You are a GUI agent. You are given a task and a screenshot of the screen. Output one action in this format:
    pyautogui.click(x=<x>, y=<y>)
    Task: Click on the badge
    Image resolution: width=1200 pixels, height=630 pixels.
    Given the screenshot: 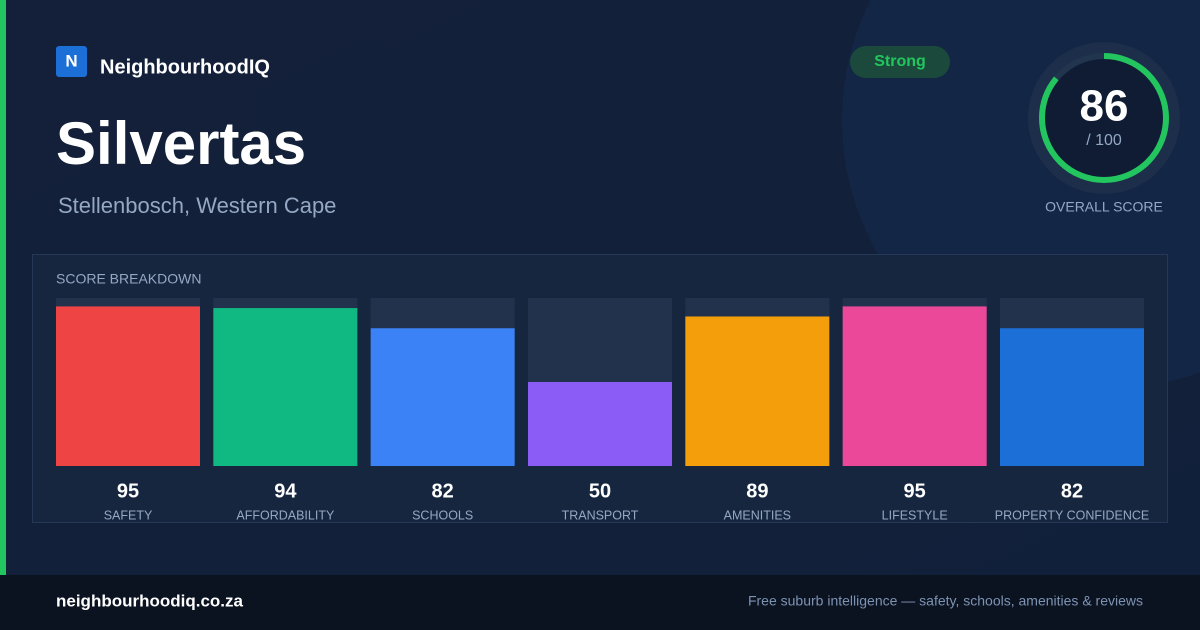 What is the action you would take?
    pyautogui.click(x=900, y=62)
    